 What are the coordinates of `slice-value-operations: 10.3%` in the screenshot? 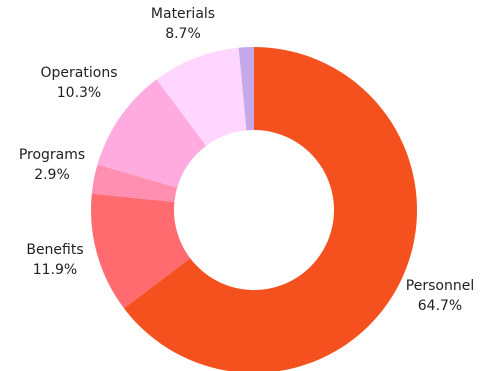 It's located at (79, 93).